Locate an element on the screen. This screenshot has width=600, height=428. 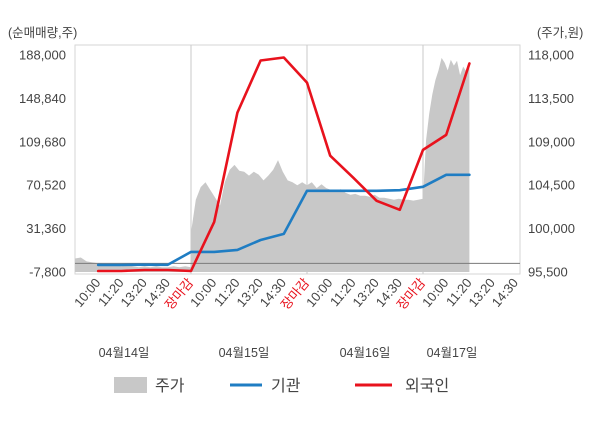
legend: 주가 기관 외국인 is located at coordinates (281, 386).